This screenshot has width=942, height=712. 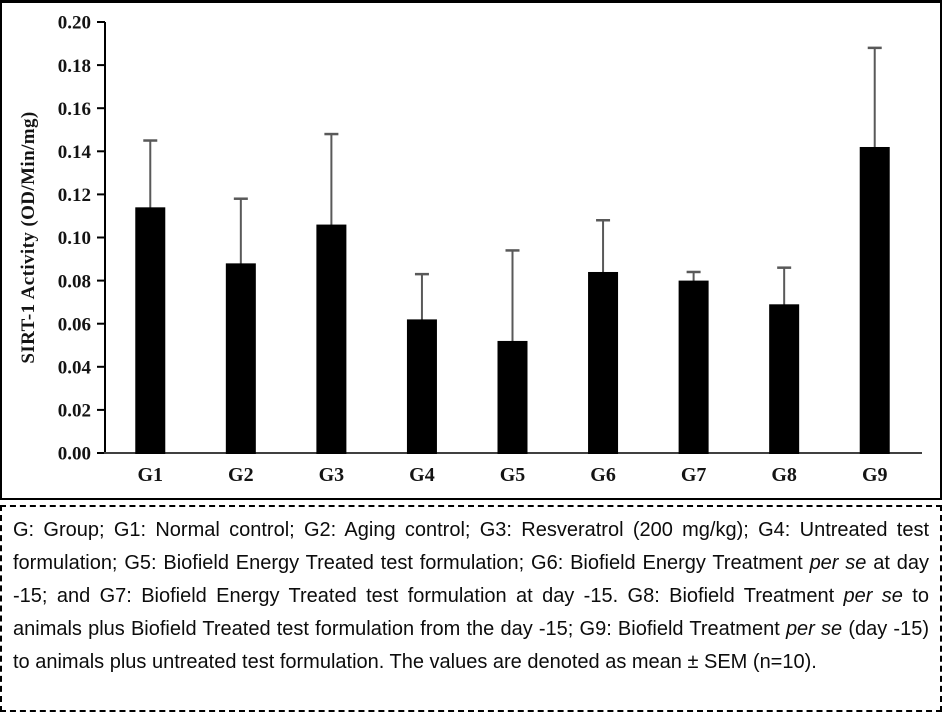 What do you see at coordinates (74, 109) in the screenshot?
I see `y-tick-label: 0.16` at bounding box center [74, 109].